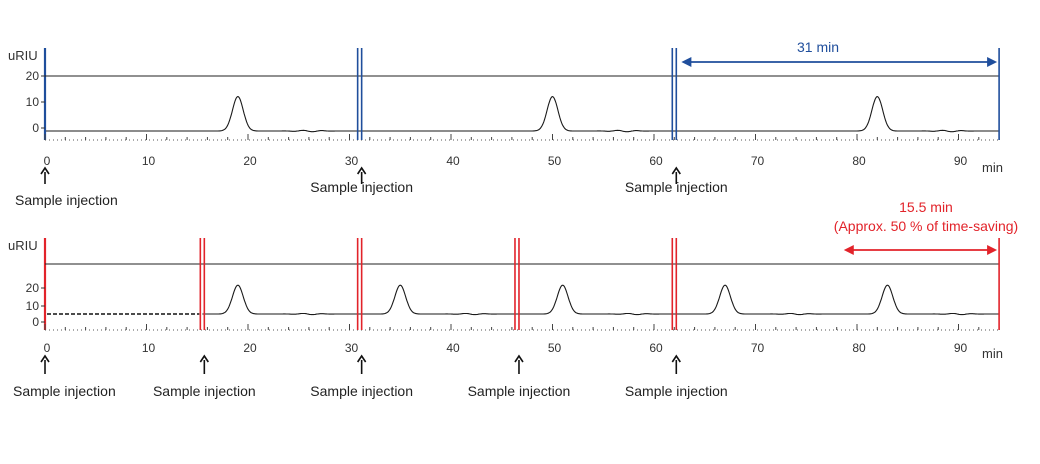 This screenshot has height=464, width=1040. What do you see at coordinates (66, 200) in the screenshot?
I see `injection-label-0-0: Sample injection` at bounding box center [66, 200].